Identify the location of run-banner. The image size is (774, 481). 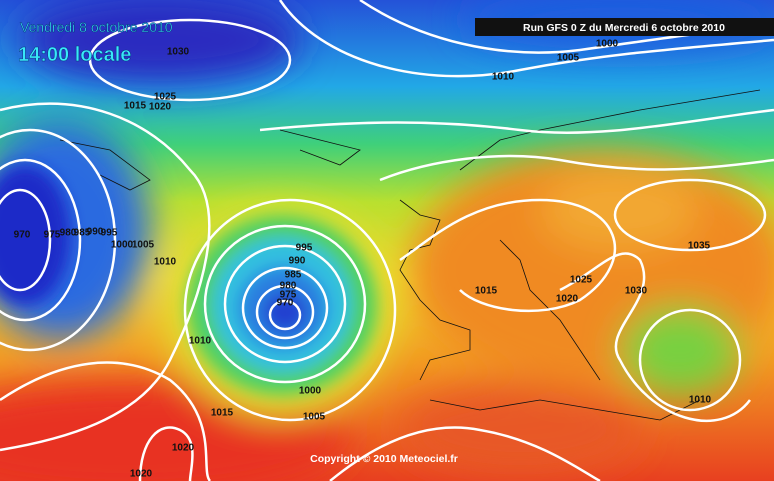
(624, 27).